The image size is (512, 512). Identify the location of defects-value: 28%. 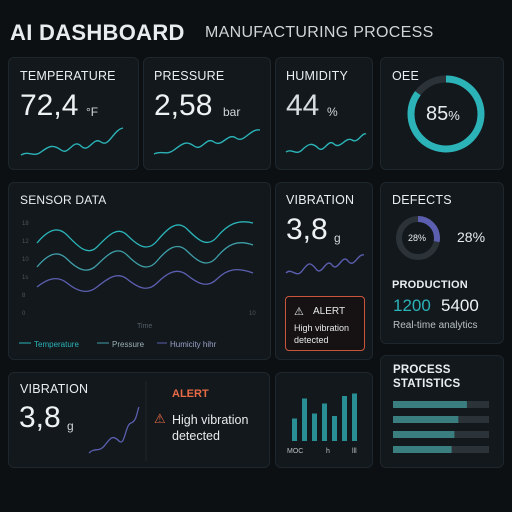
(471, 237).